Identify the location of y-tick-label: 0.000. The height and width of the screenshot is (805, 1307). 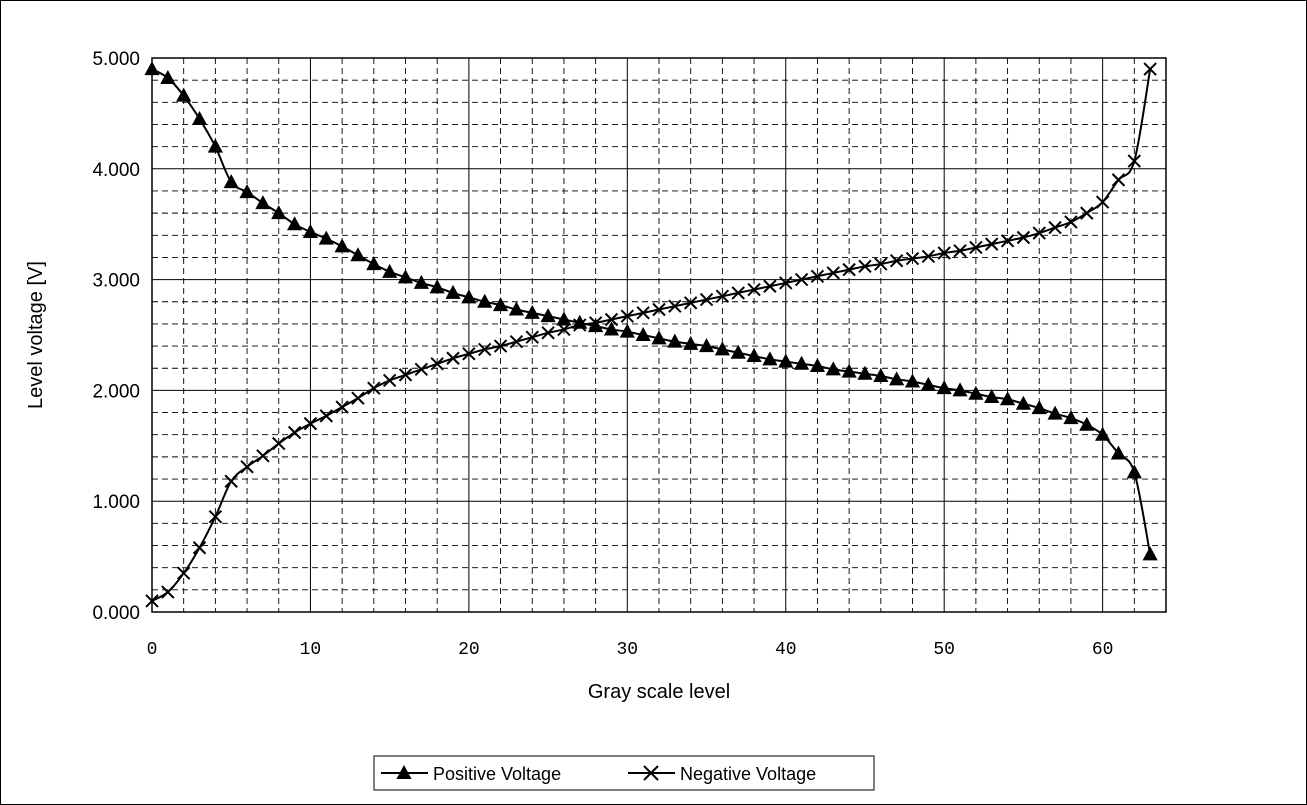
(116, 613).